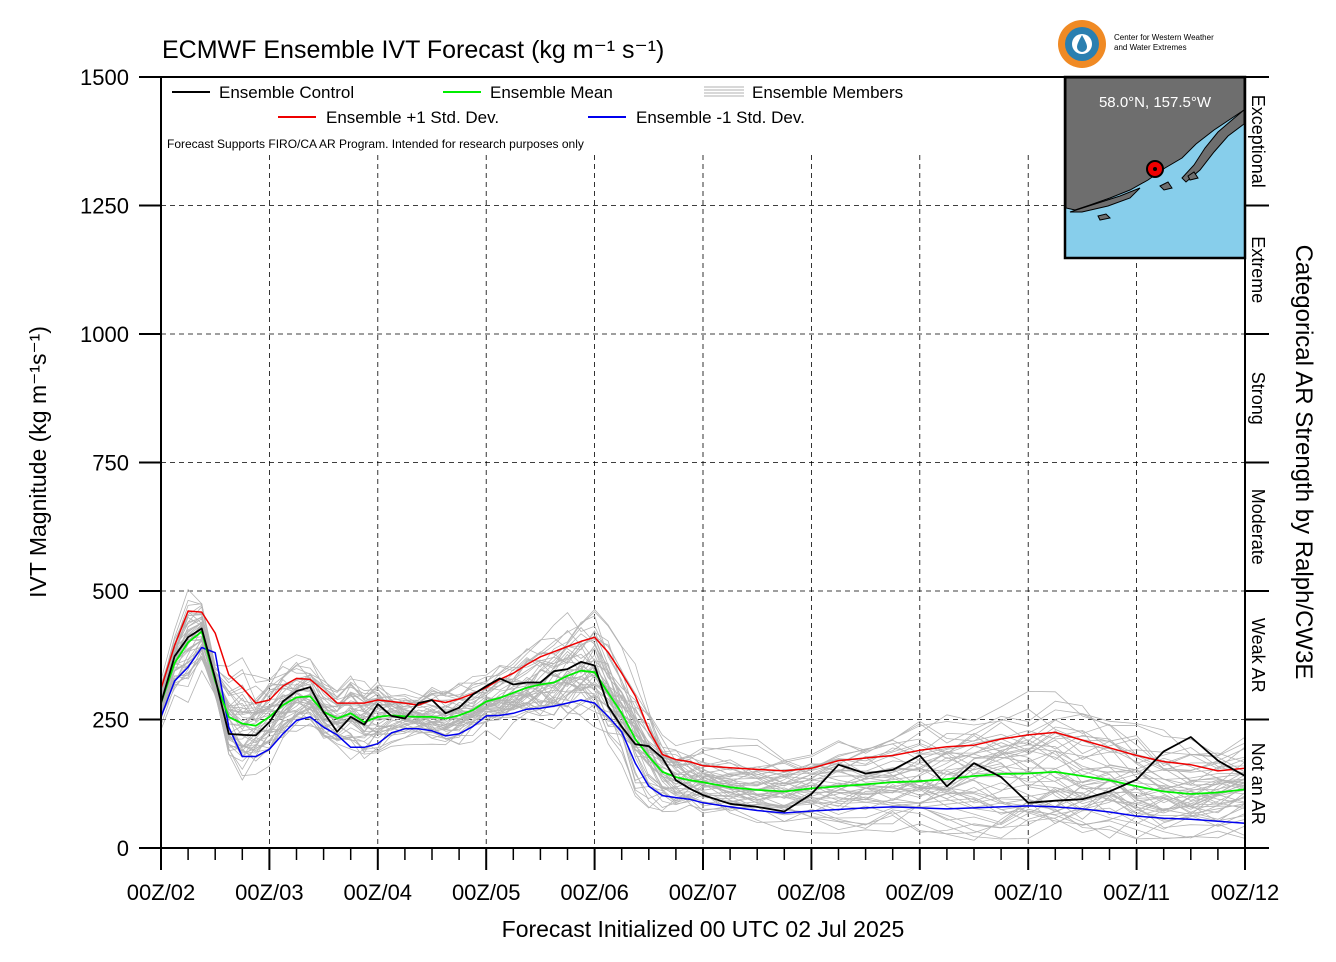 This screenshot has width=1336, height=962. Describe the element at coordinates (1155, 167) in the screenshot. I see `inset-map: 58.0°N, 157.5°W` at that location.